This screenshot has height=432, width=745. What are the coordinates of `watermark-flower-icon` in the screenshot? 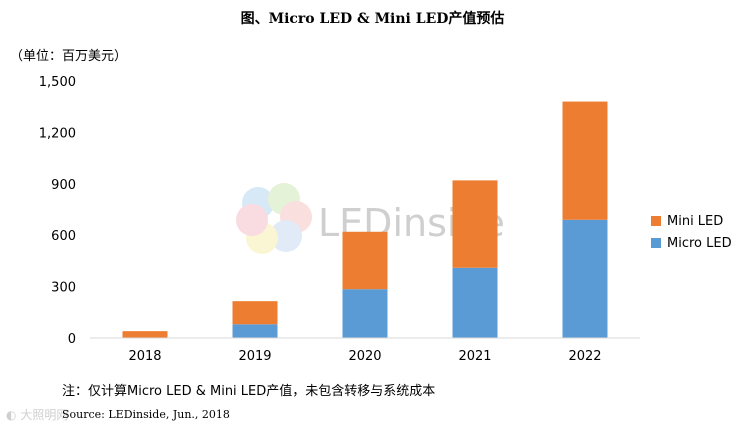 It's located at (274, 218).